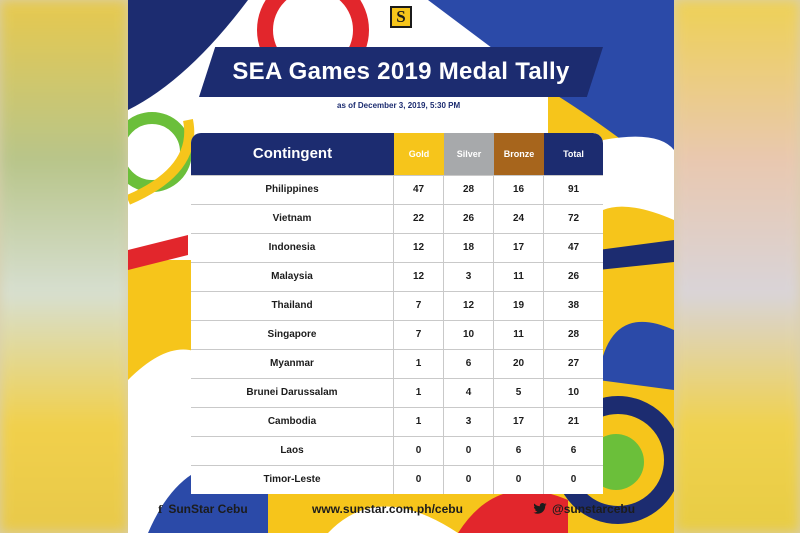 The width and height of the screenshot is (800, 533). I want to click on table-header: Contingent Gold Silver Bronze Total, so click(397, 154).